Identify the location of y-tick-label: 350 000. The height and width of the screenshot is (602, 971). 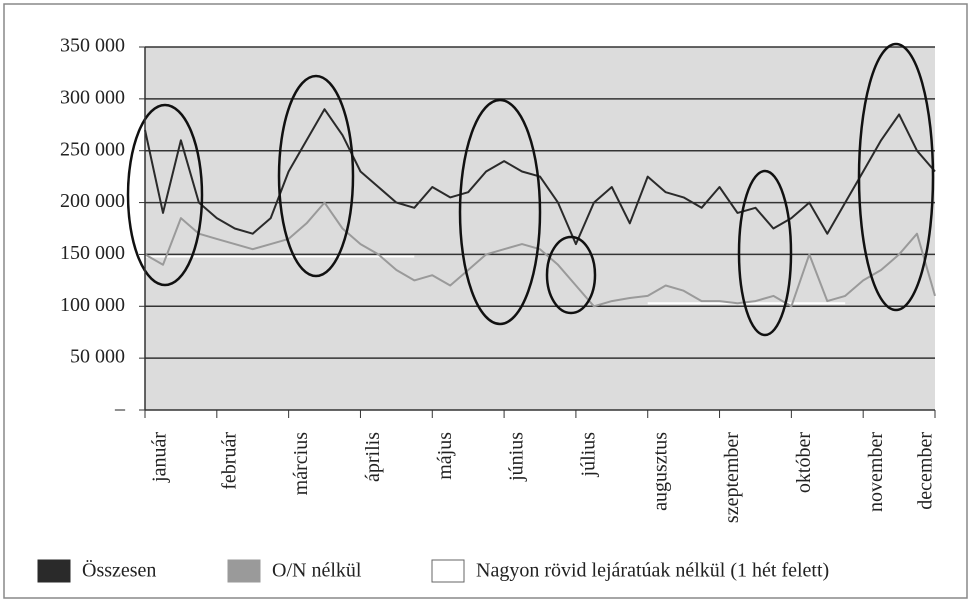
(92, 46).